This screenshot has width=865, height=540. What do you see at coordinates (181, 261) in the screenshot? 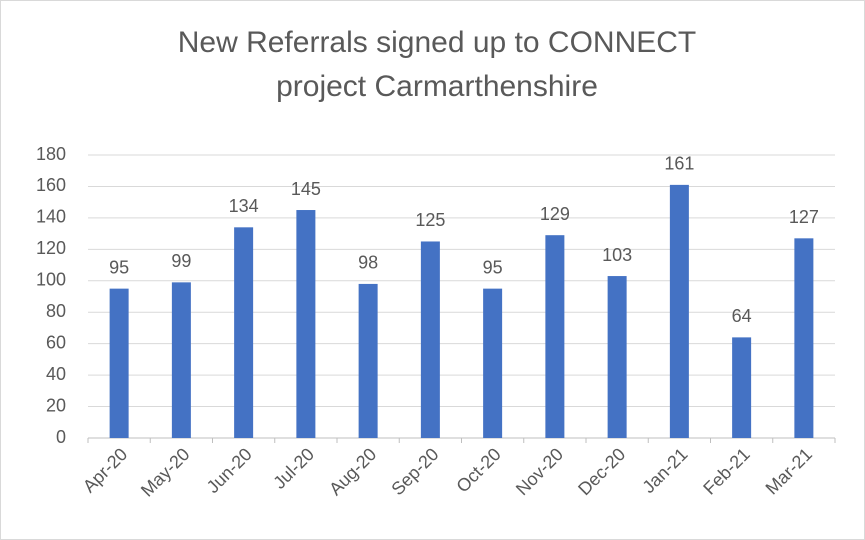
I see `data-label: 99` at bounding box center [181, 261].